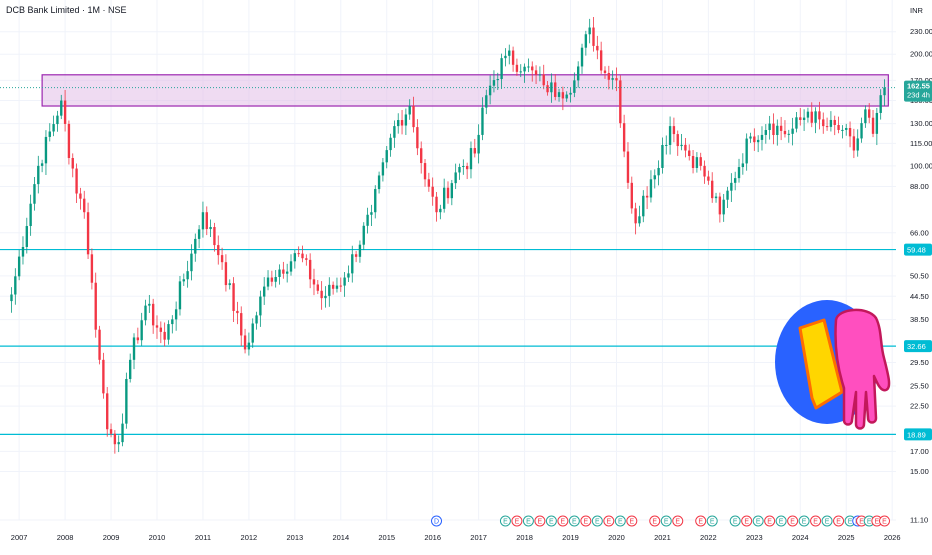  I want to click on sticker-hand-icon, so click(862, 369).